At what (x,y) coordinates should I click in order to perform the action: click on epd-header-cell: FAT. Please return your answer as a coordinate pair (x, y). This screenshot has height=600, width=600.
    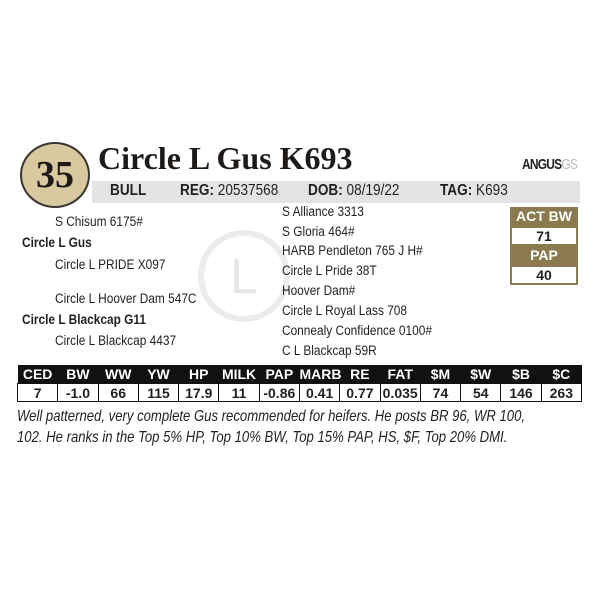
    Looking at the image, I should click on (400, 374).